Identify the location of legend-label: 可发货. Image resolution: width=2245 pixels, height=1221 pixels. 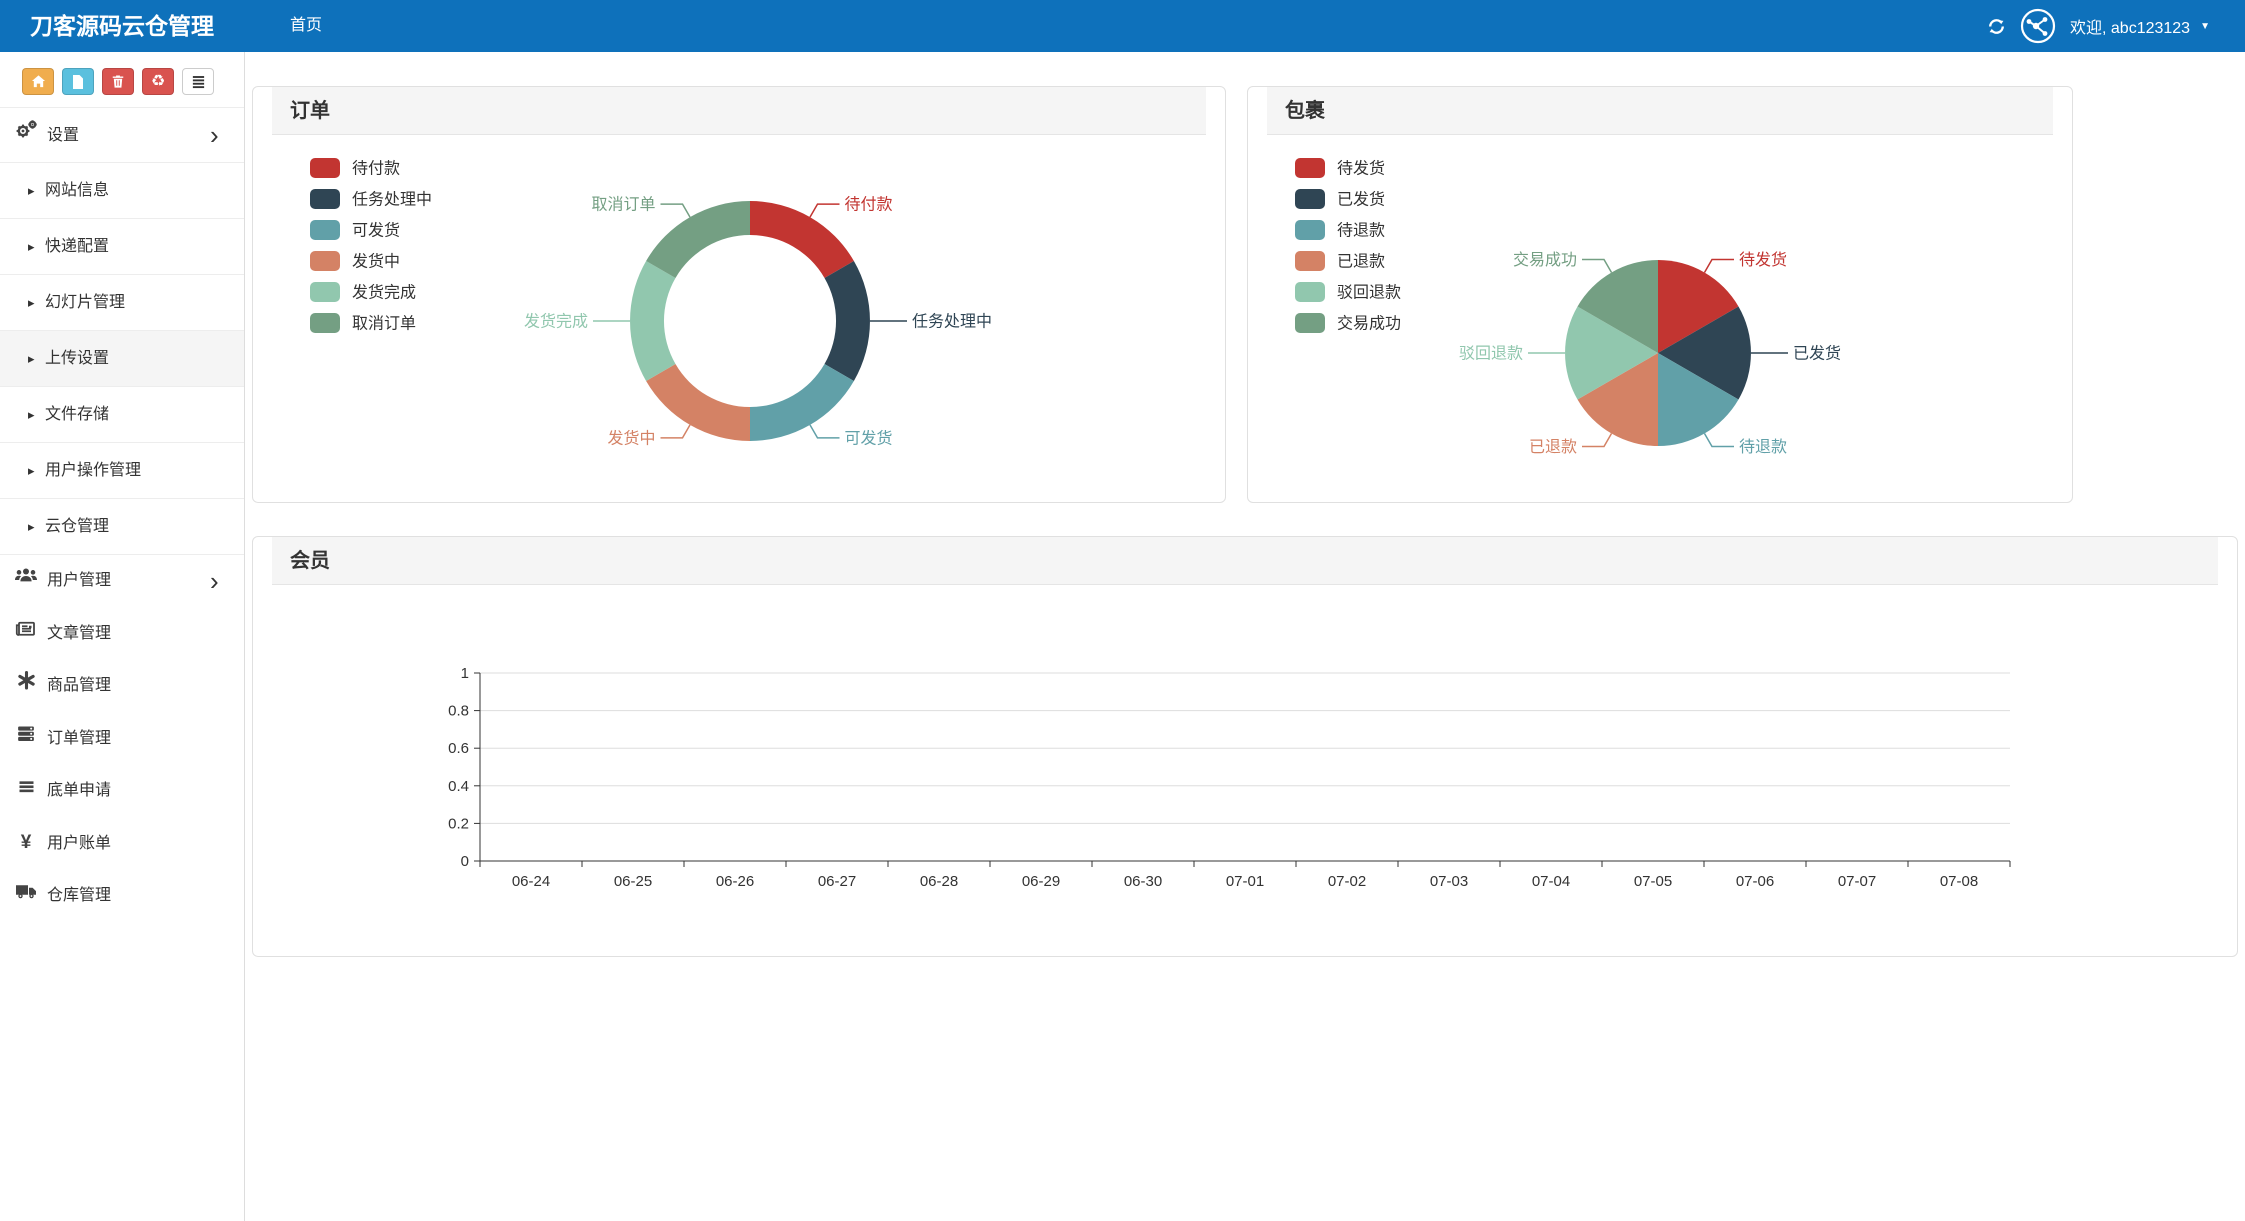
(376, 231).